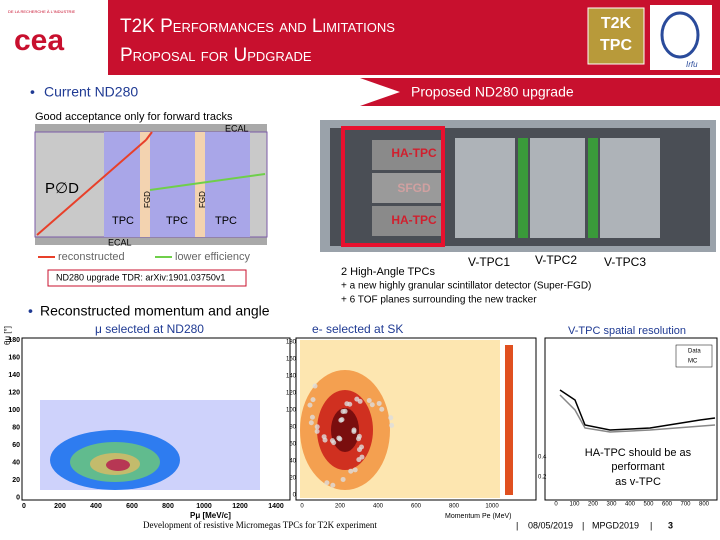 The image size is (720, 540). I want to click on footer-sep: |, so click(651, 525).